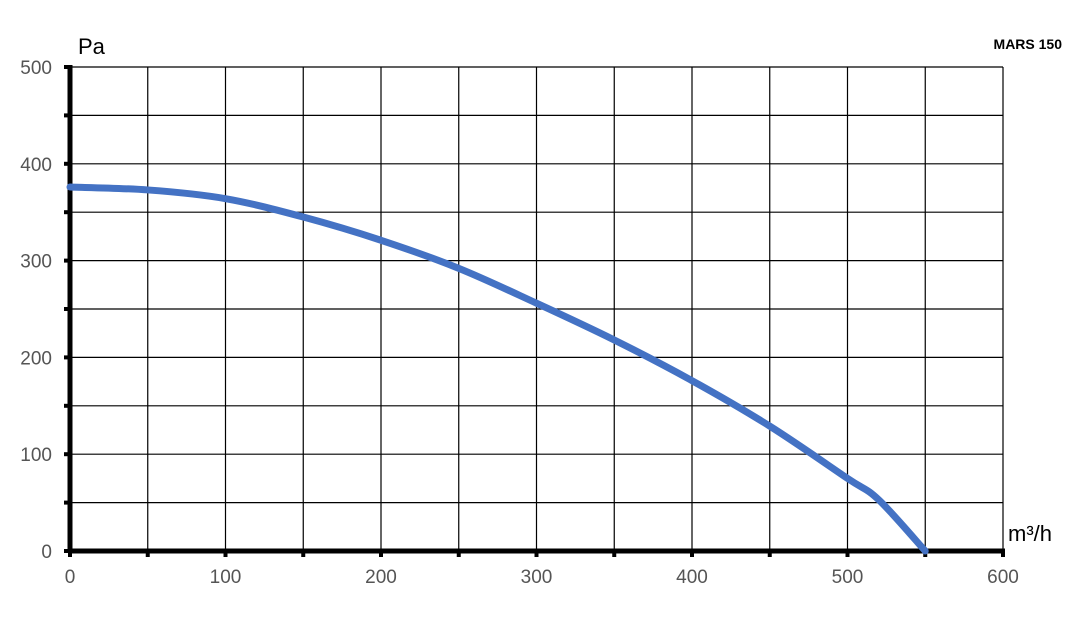  What do you see at coordinates (1003, 577) in the screenshot?
I see `x-tick-label: 600` at bounding box center [1003, 577].